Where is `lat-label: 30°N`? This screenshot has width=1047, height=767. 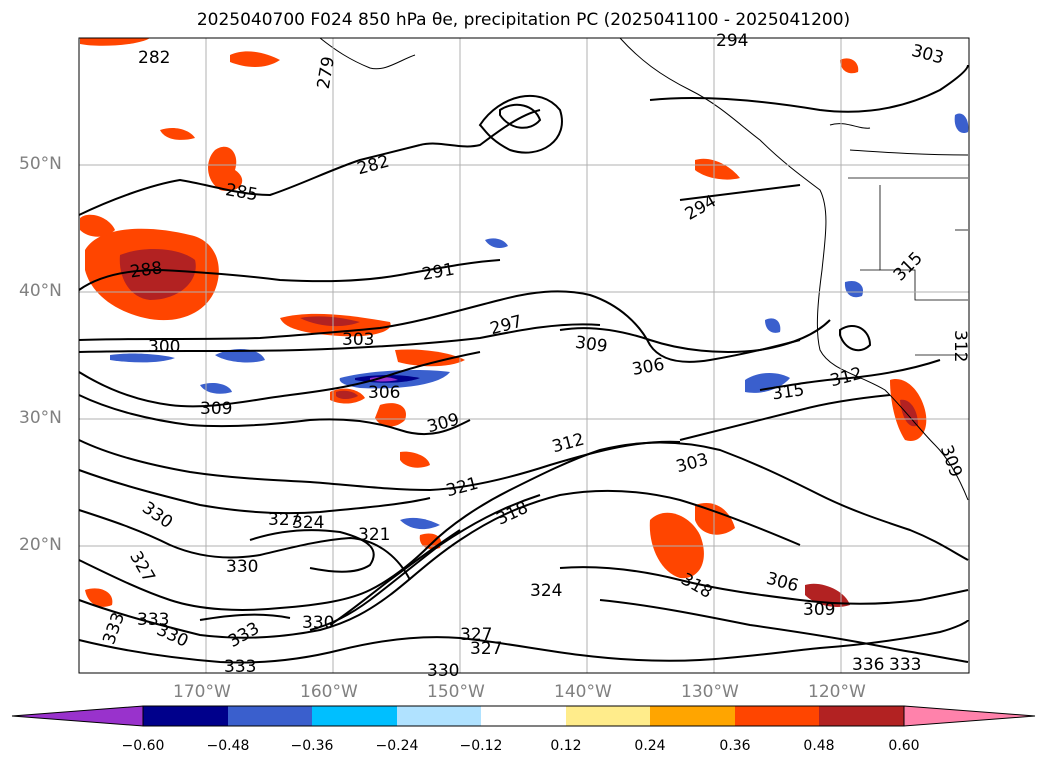
lat-label: 30°N is located at coordinates (40, 418).